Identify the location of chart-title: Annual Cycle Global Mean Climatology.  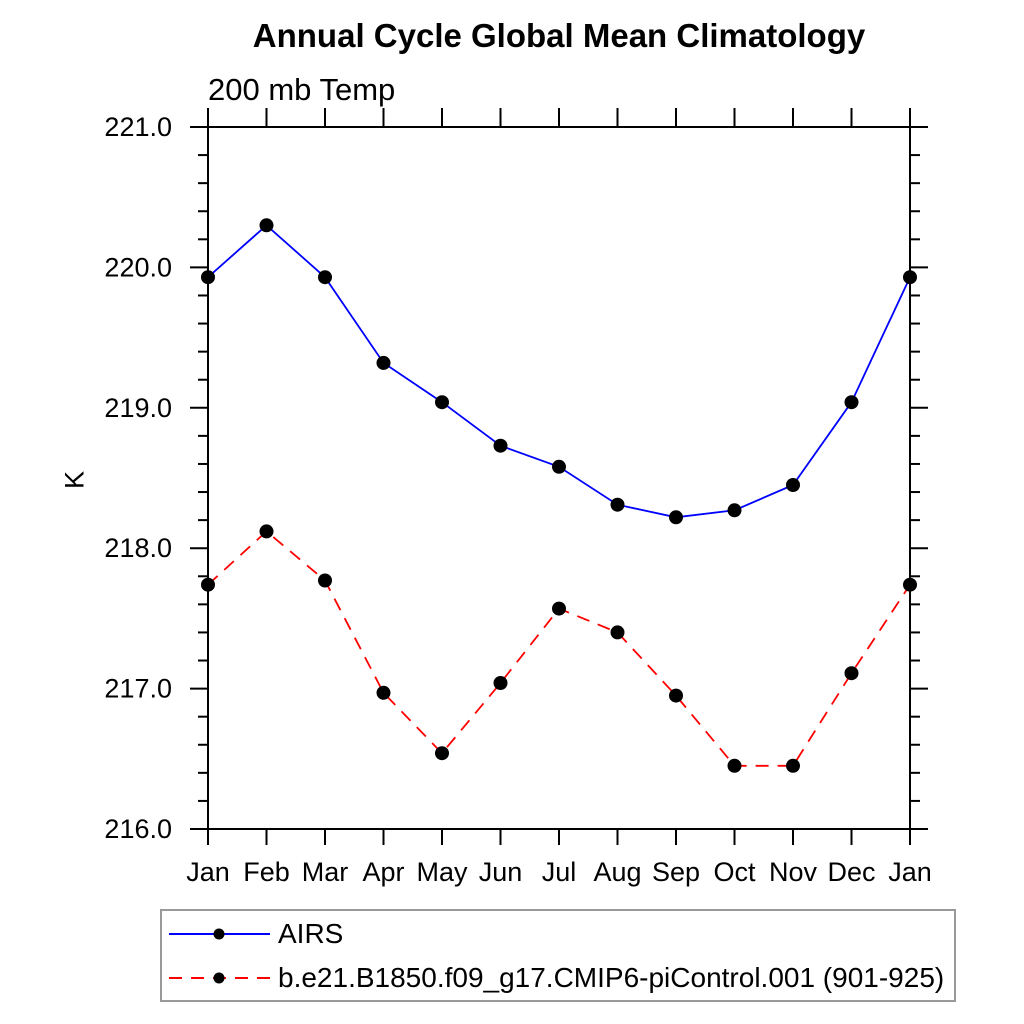
(559, 35).